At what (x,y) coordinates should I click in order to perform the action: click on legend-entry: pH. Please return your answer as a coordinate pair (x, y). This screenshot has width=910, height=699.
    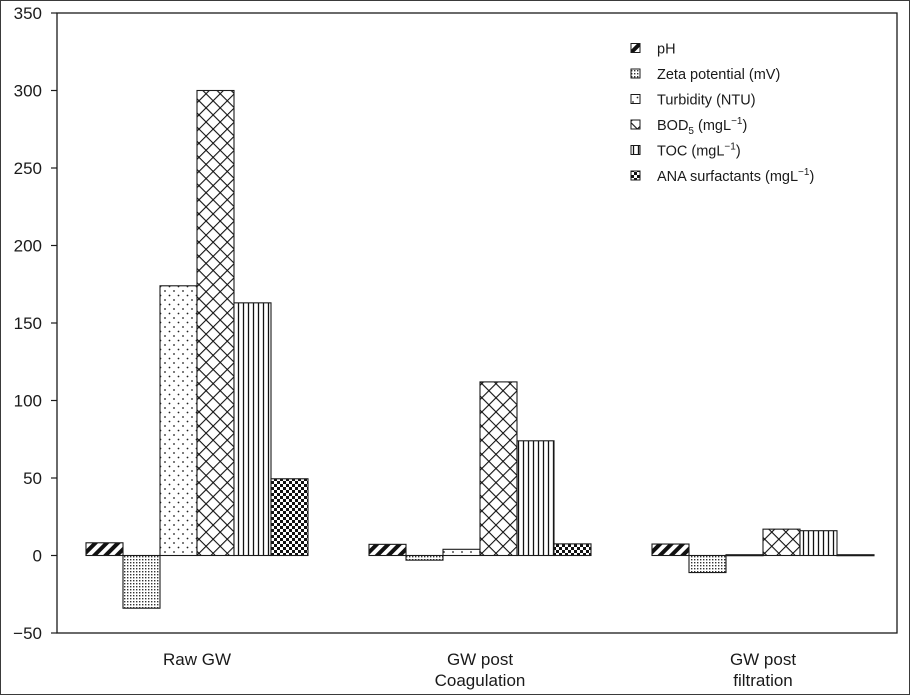
    Looking at the image, I should click on (666, 50).